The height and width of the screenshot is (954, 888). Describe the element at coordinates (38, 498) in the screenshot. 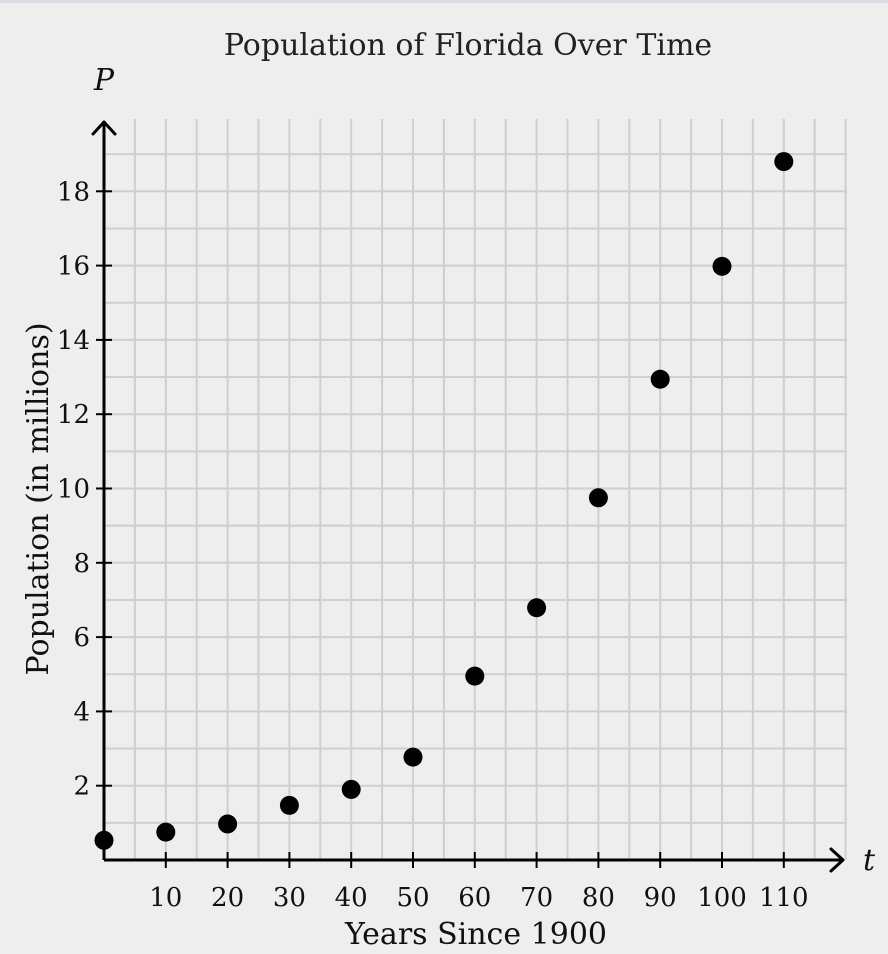

I see `y-axis-title: Population (in millions)` at that location.